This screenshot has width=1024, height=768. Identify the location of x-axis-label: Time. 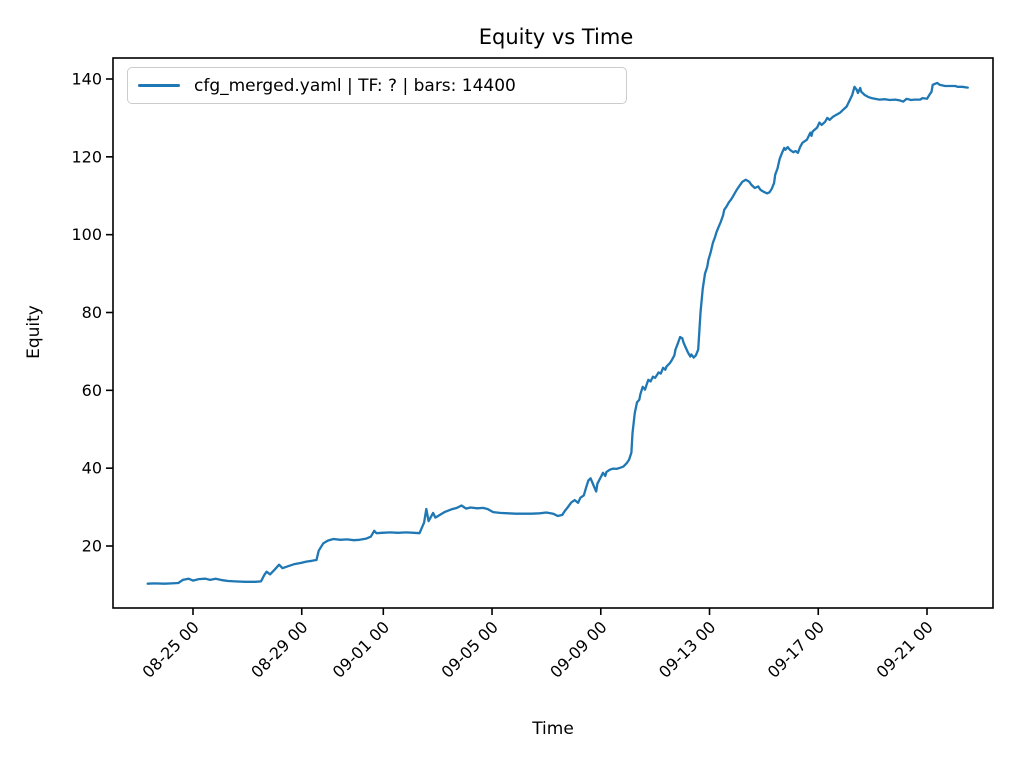
(553, 729).